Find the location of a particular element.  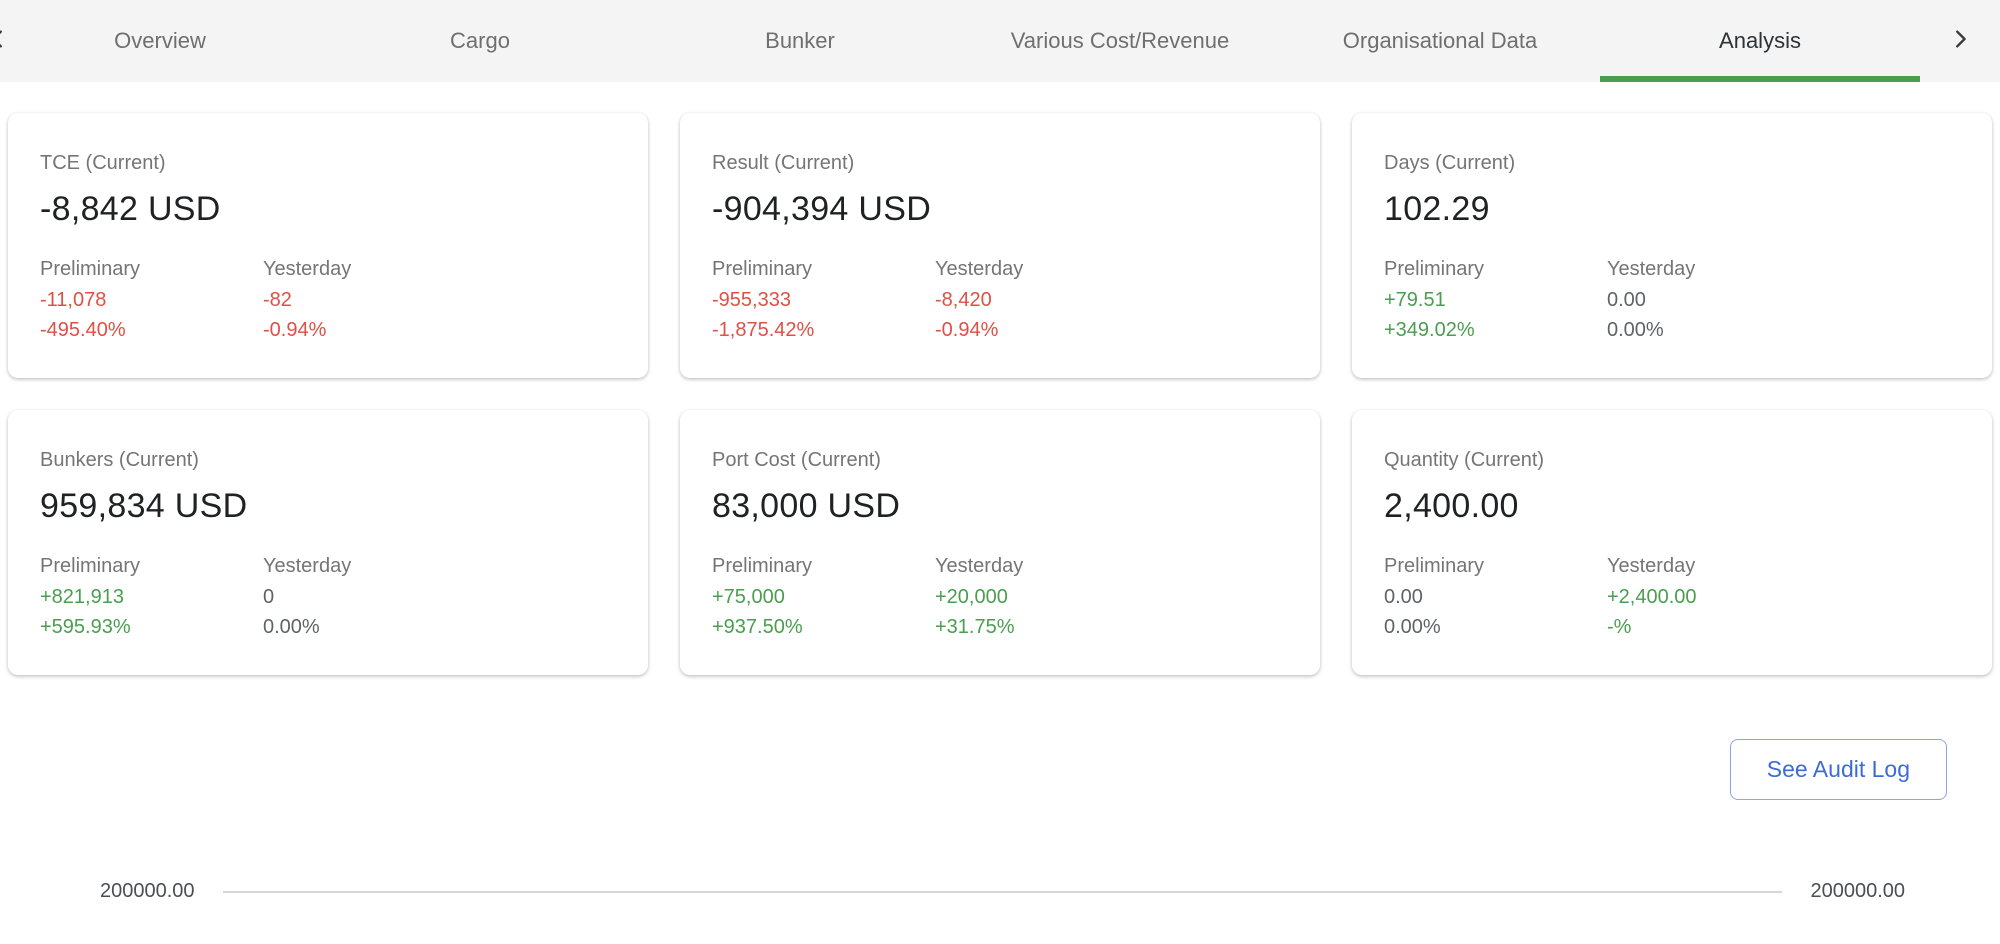

yesterday-column: Yesterday +20,000 +31.75% is located at coordinates (1111, 597).